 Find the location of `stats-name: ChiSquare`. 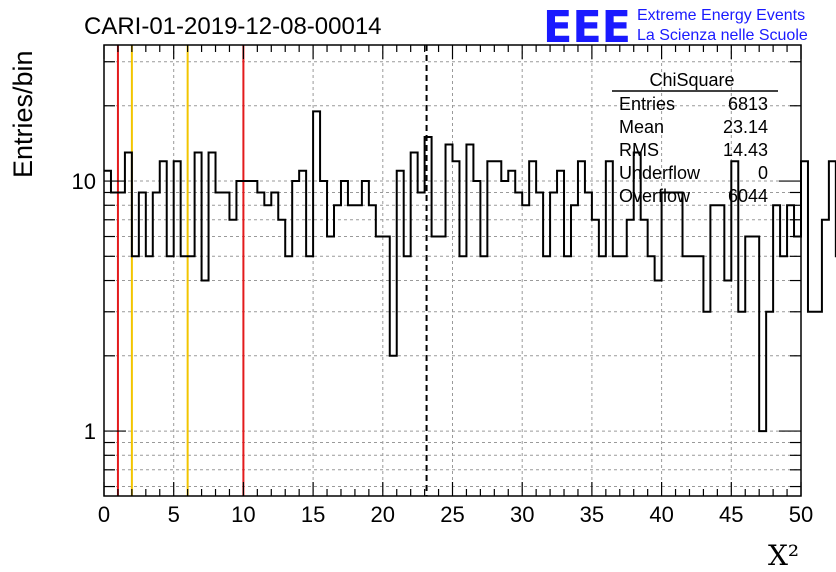

stats-name: ChiSquare is located at coordinates (691, 80).